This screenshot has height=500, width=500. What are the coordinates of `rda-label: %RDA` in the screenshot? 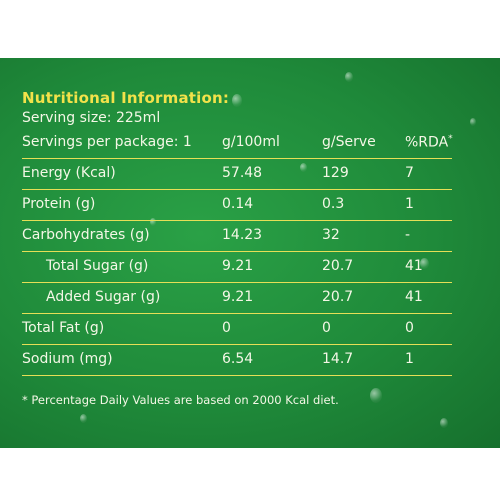 It's located at (427, 142).